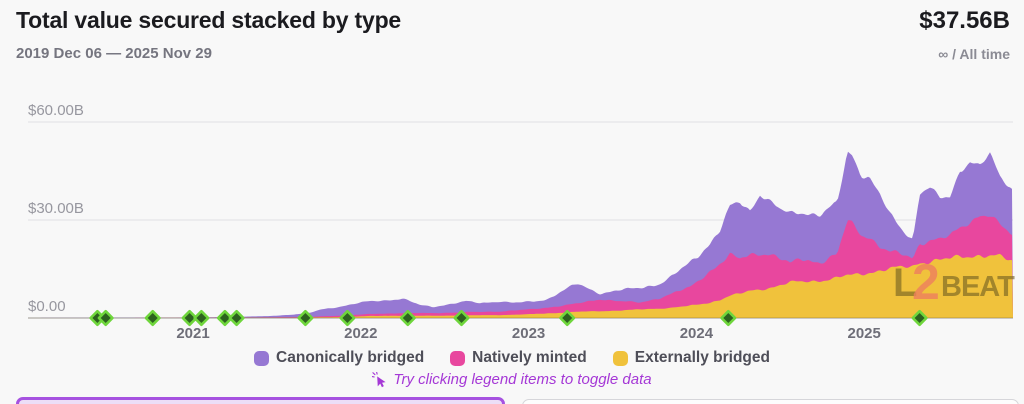 The height and width of the screenshot is (404, 1024). What do you see at coordinates (864, 333) in the screenshot?
I see `x-axis-label: 2025` at bounding box center [864, 333].